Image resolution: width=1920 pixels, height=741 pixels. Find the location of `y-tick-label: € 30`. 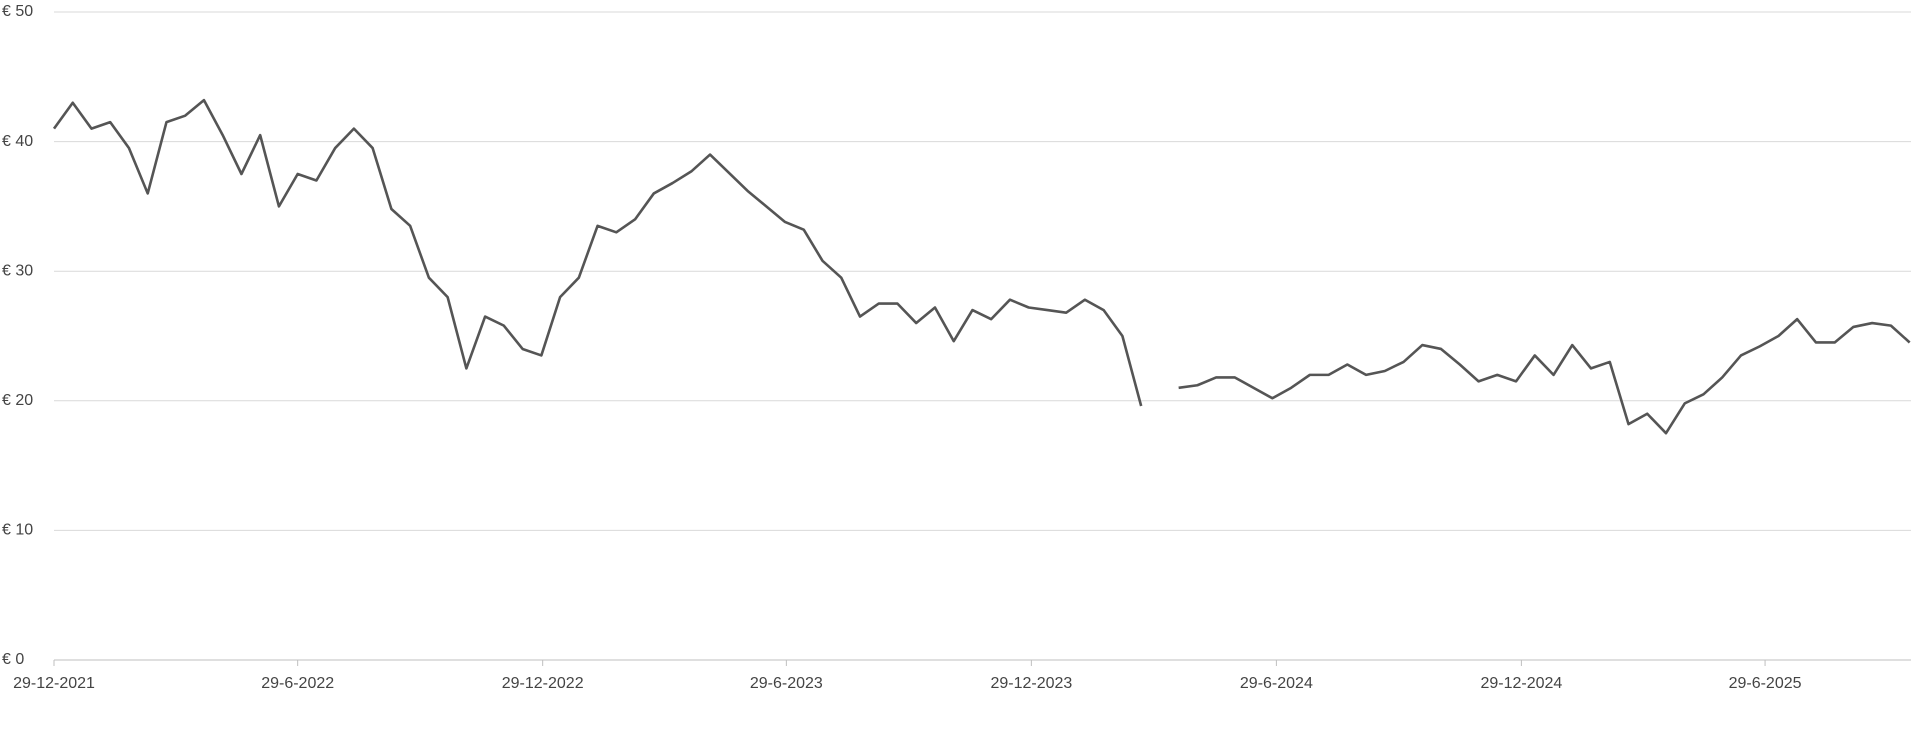

y-tick-label: € 30 is located at coordinates (17, 270).